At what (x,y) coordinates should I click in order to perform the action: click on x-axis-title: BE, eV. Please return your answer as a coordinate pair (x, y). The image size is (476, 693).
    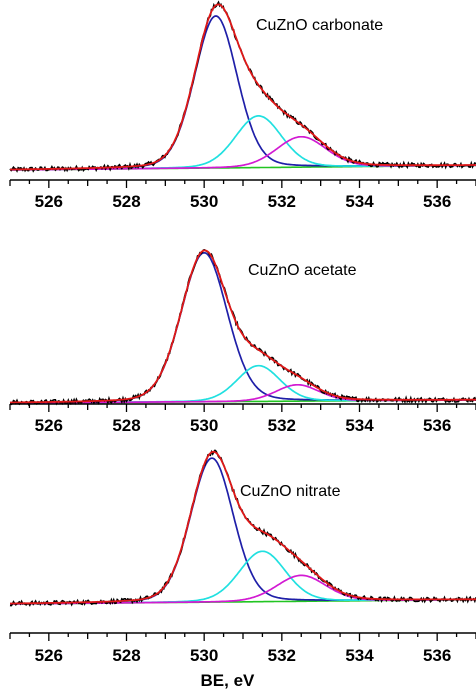
    Looking at the image, I should click on (228, 680).